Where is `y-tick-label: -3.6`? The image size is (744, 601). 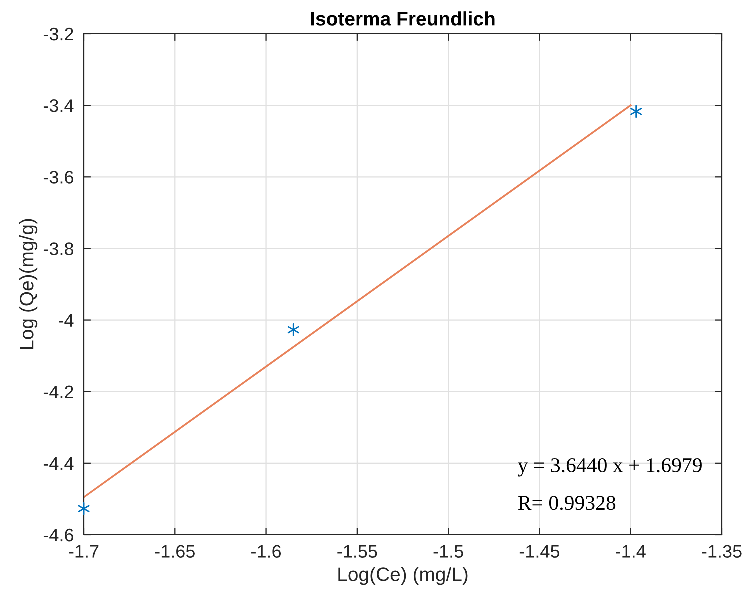
y-tick-label: -3.6 is located at coordinates (59, 177).